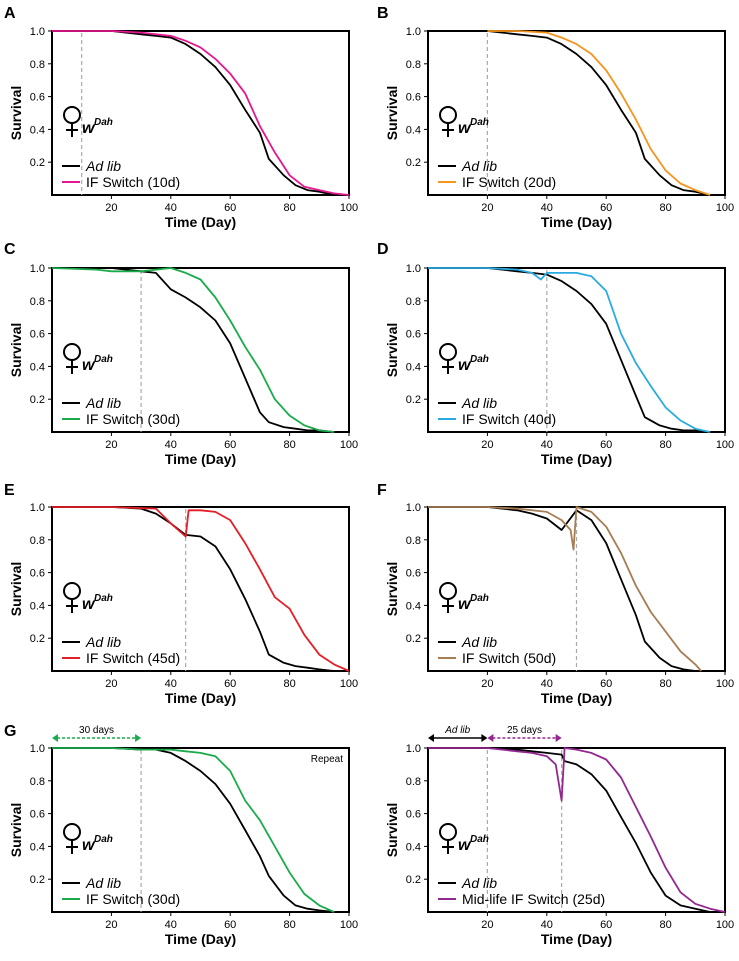  Describe the element at coordinates (10, 13) in the screenshot. I see `panel-label: A` at that location.